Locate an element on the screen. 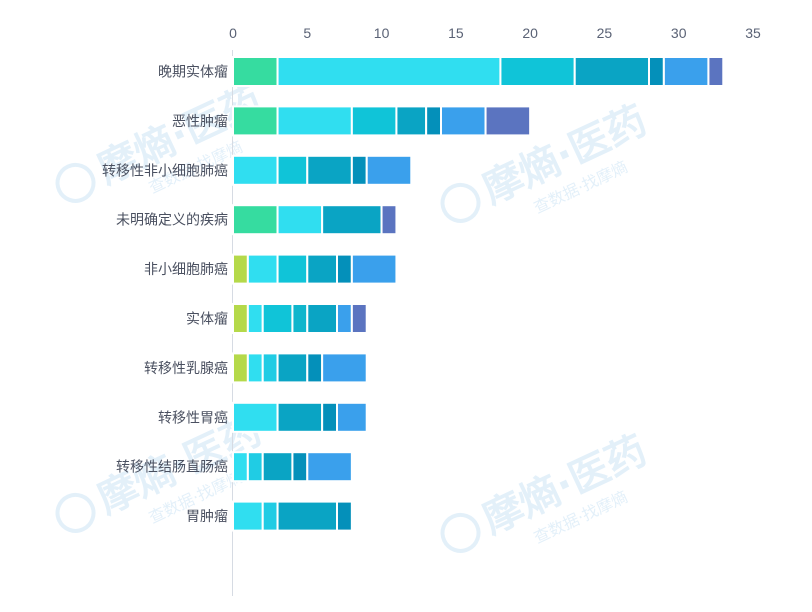 The height and width of the screenshot is (612, 812). category-label: 非小细胞肺癌 is located at coordinates (186, 269).